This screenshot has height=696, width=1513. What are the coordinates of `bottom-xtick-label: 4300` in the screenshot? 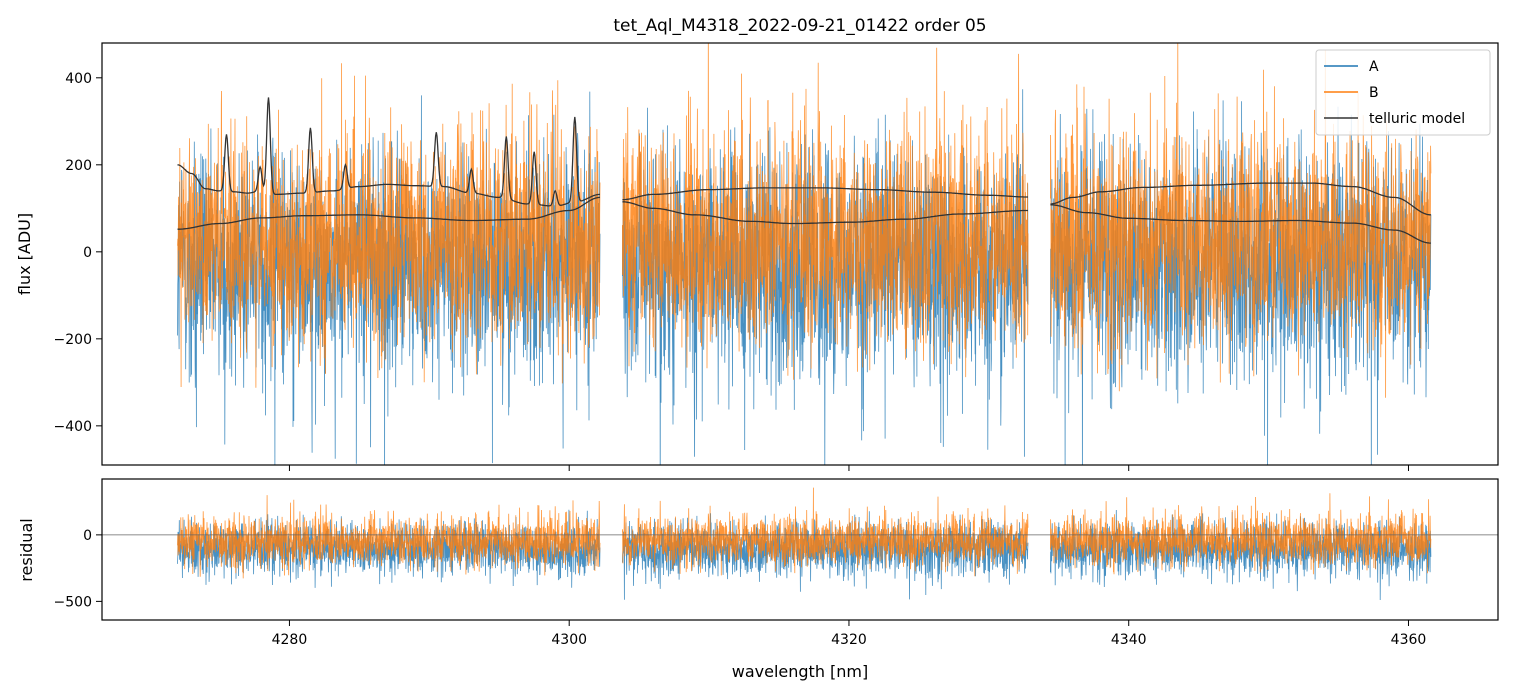 It's located at (569, 640).